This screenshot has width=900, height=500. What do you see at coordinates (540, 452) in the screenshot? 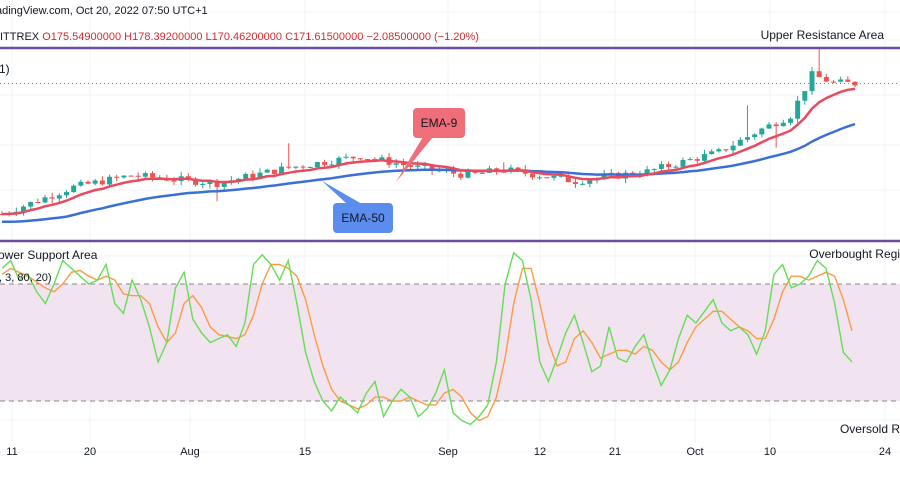
I see `x-tick-label: 12` at bounding box center [540, 452].